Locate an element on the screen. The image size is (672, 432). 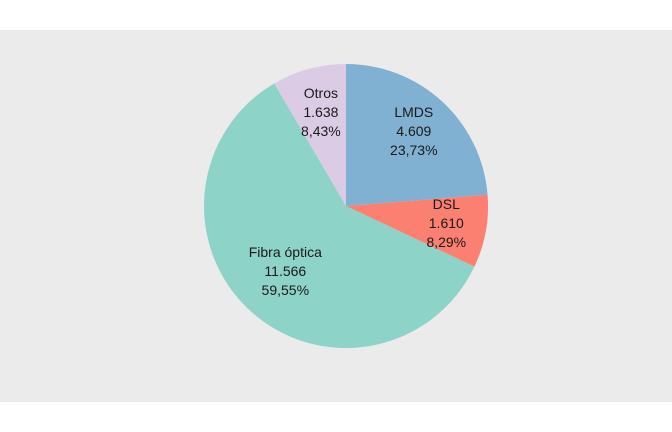
slice-label-name-dsl: DSL is located at coordinates (446, 204).